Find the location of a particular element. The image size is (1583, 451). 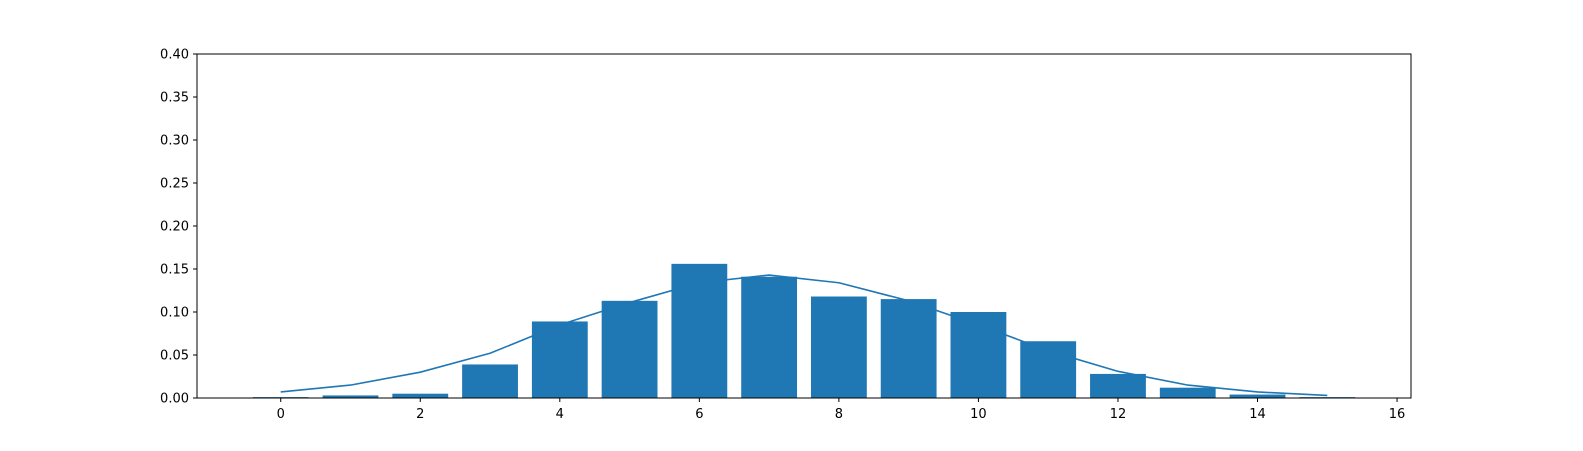

y-tick-label: 0.35 is located at coordinates (174, 98).